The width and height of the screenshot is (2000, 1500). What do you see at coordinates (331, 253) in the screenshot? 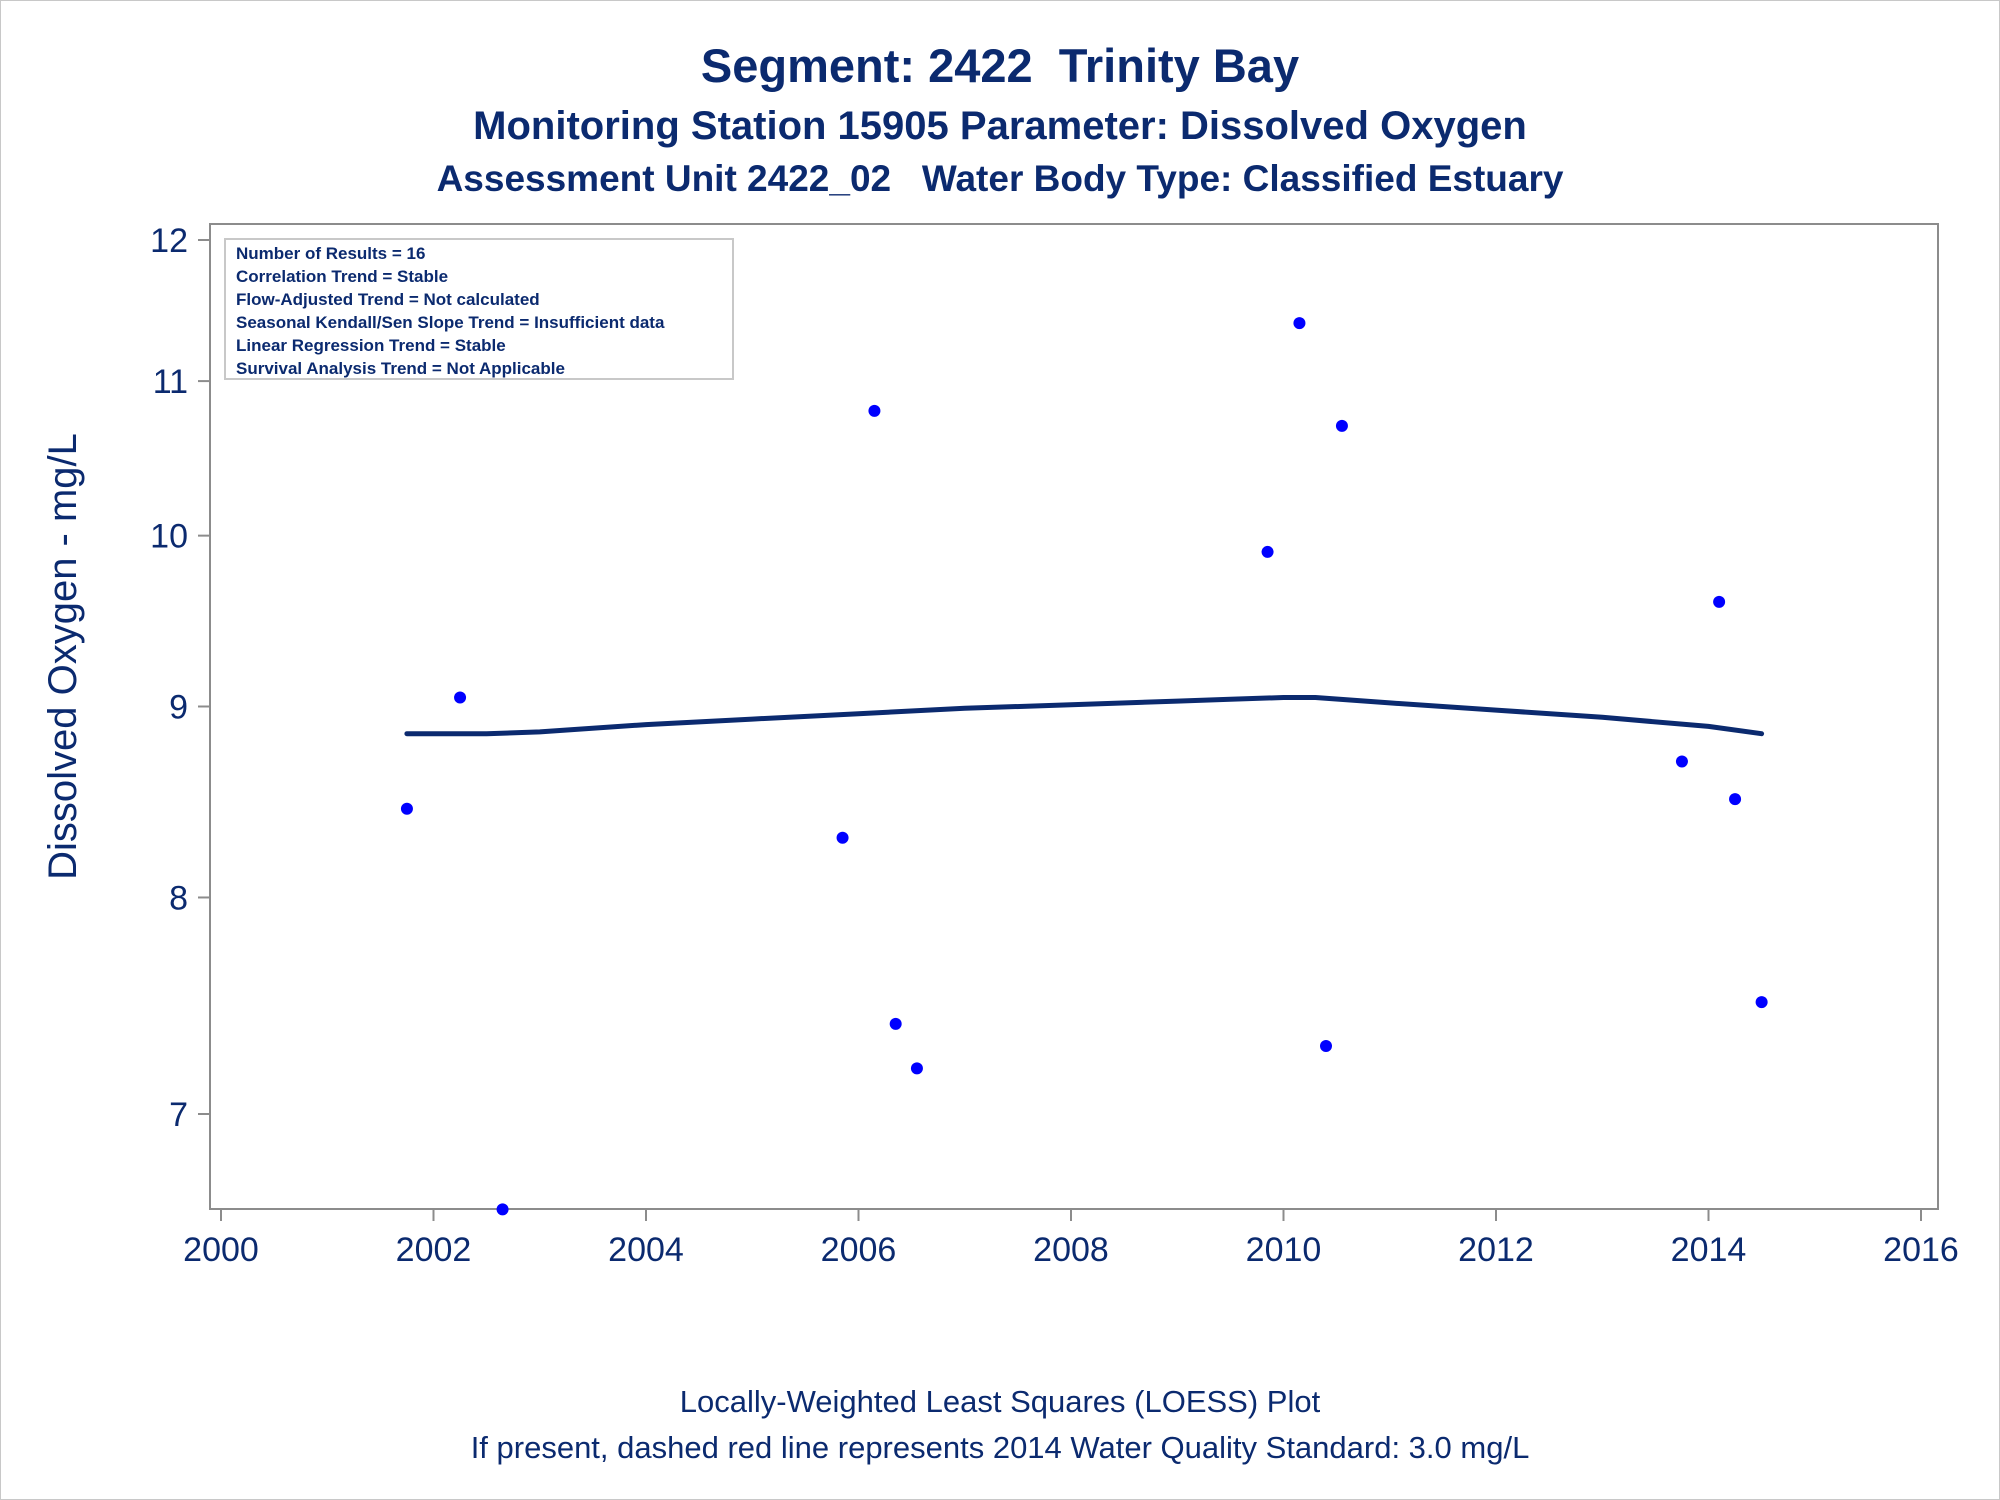
I see `stats-line-results: Number of Results = 16` at bounding box center [331, 253].